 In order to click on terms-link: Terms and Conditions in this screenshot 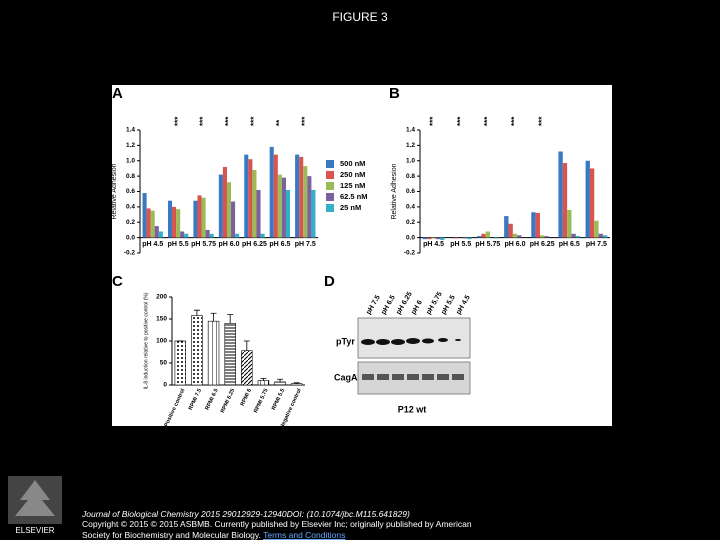, I will do `click(304, 535)`.